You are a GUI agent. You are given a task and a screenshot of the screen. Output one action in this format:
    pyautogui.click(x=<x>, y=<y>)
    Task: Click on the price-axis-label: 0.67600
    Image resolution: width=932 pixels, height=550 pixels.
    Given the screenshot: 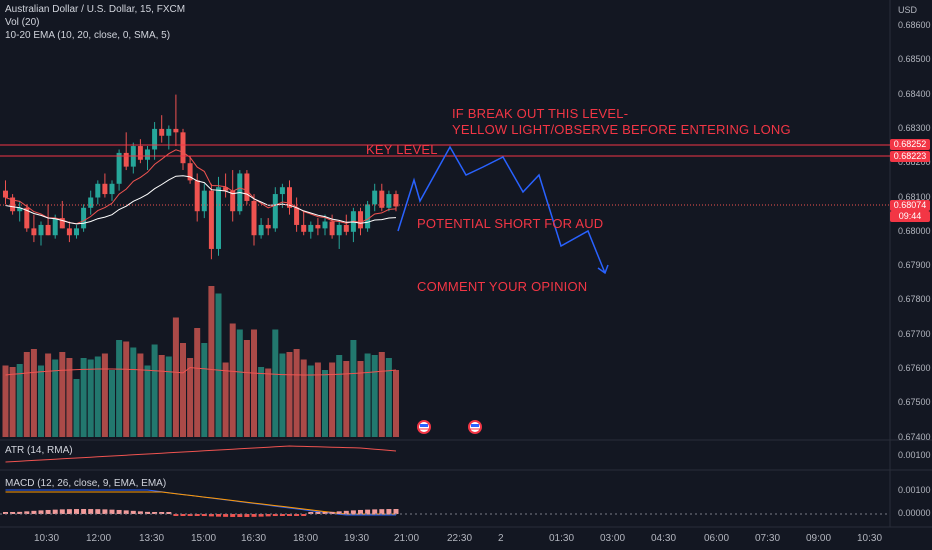 What is the action you would take?
    pyautogui.click(x=914, y=368)
    